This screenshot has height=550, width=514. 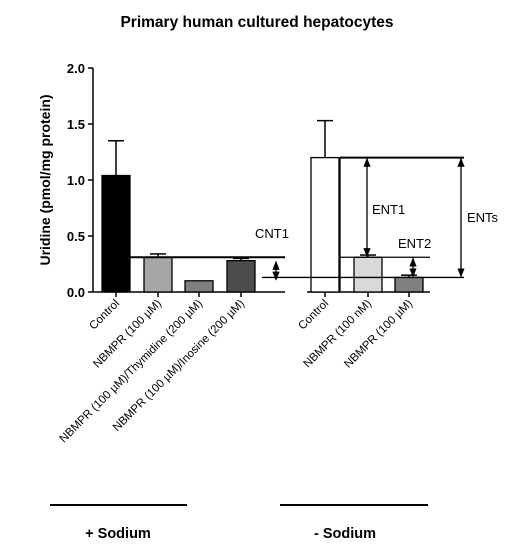 I want to click on y-axis-label: Uridine (pmol/mg protein), so click(x=45, y=179).